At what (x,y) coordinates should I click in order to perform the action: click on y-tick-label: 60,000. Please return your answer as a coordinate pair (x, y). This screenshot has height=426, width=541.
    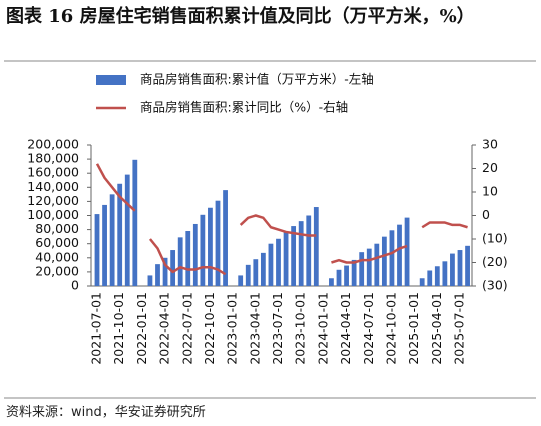
    Looking at the image, I should click on (57, 242).